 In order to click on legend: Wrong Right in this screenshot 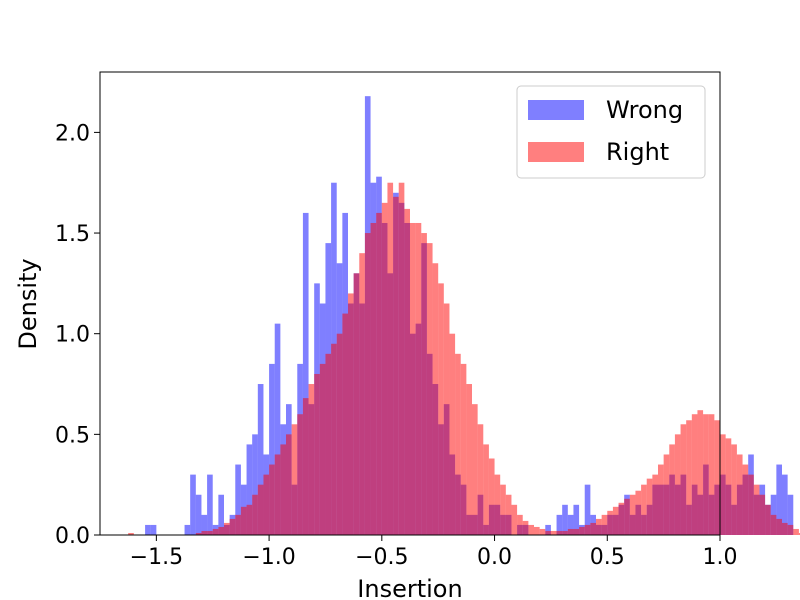, I will do `click(611, 132)`.